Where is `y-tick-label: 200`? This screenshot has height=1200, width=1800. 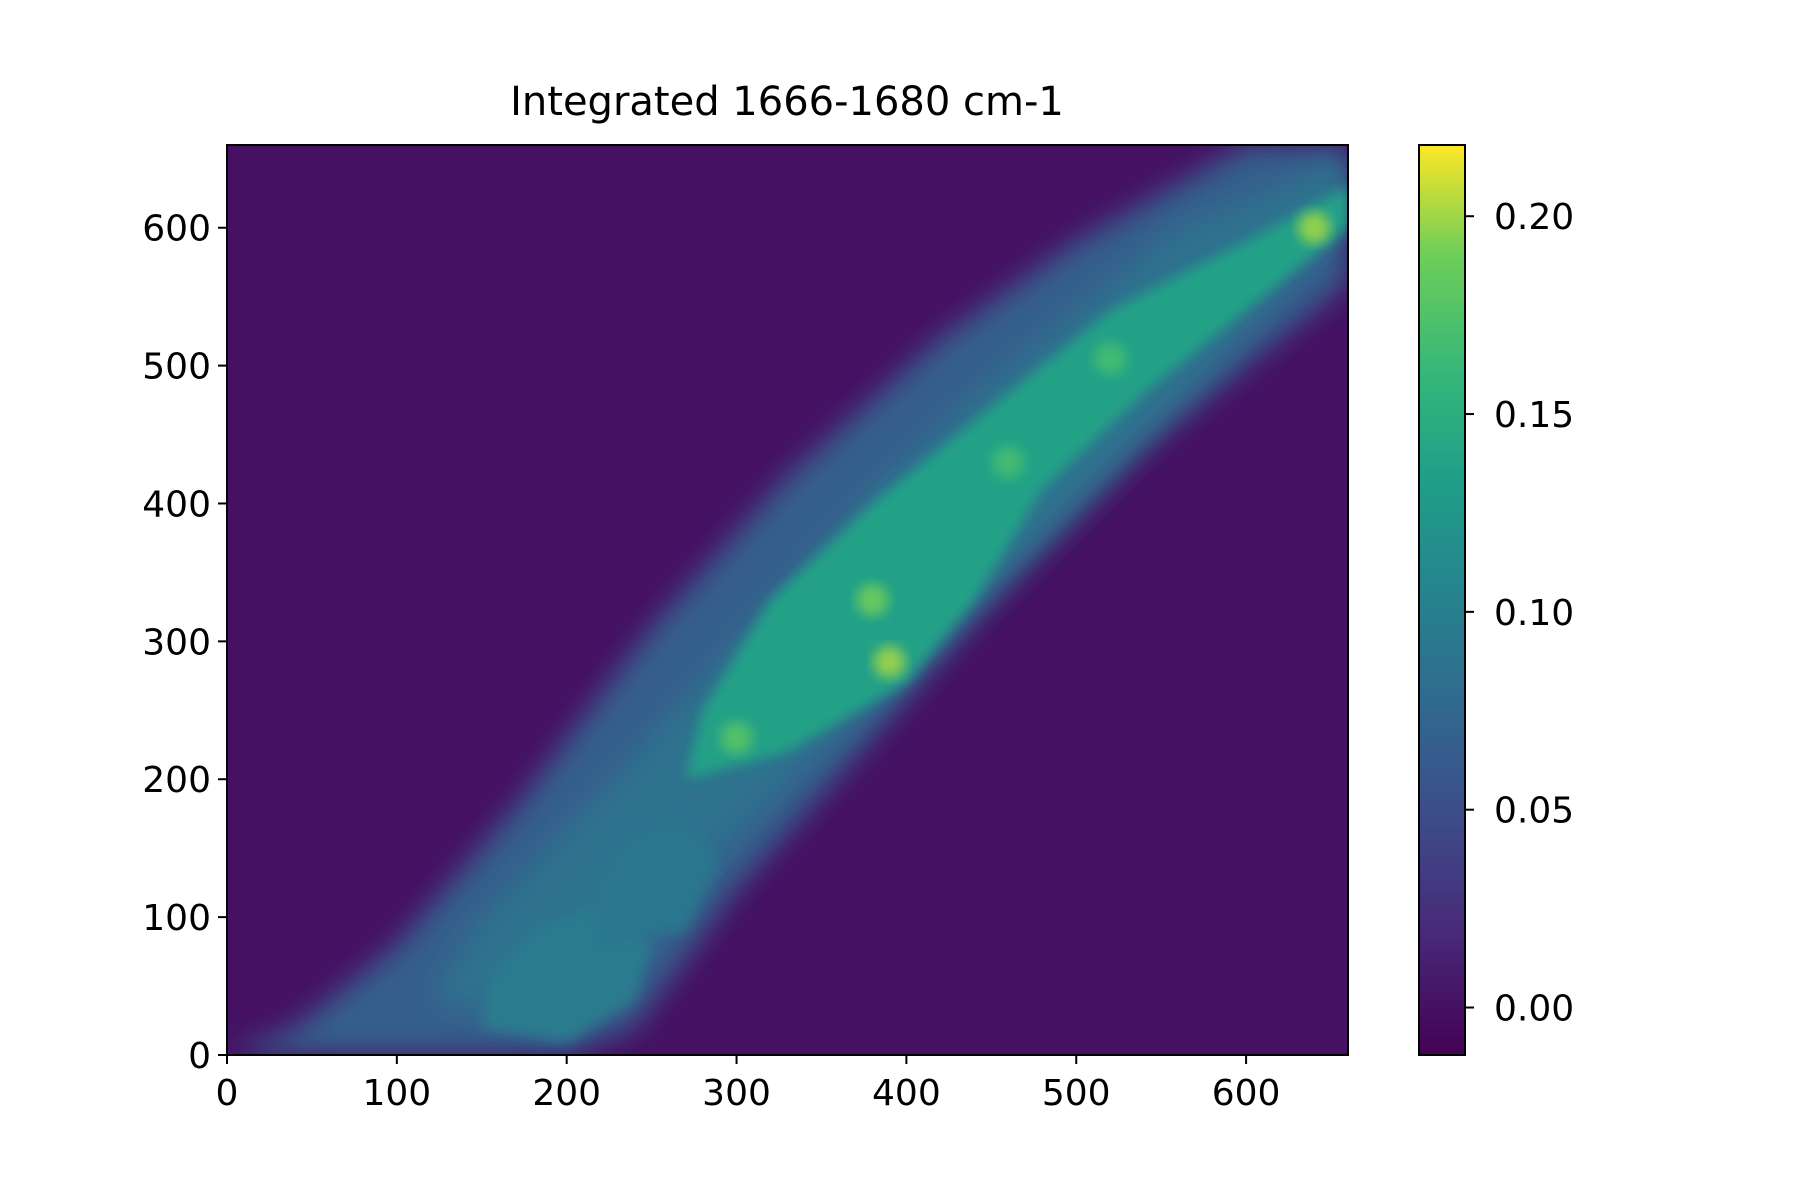
y-tick-label: 200 is located at coordinates (176, 780).